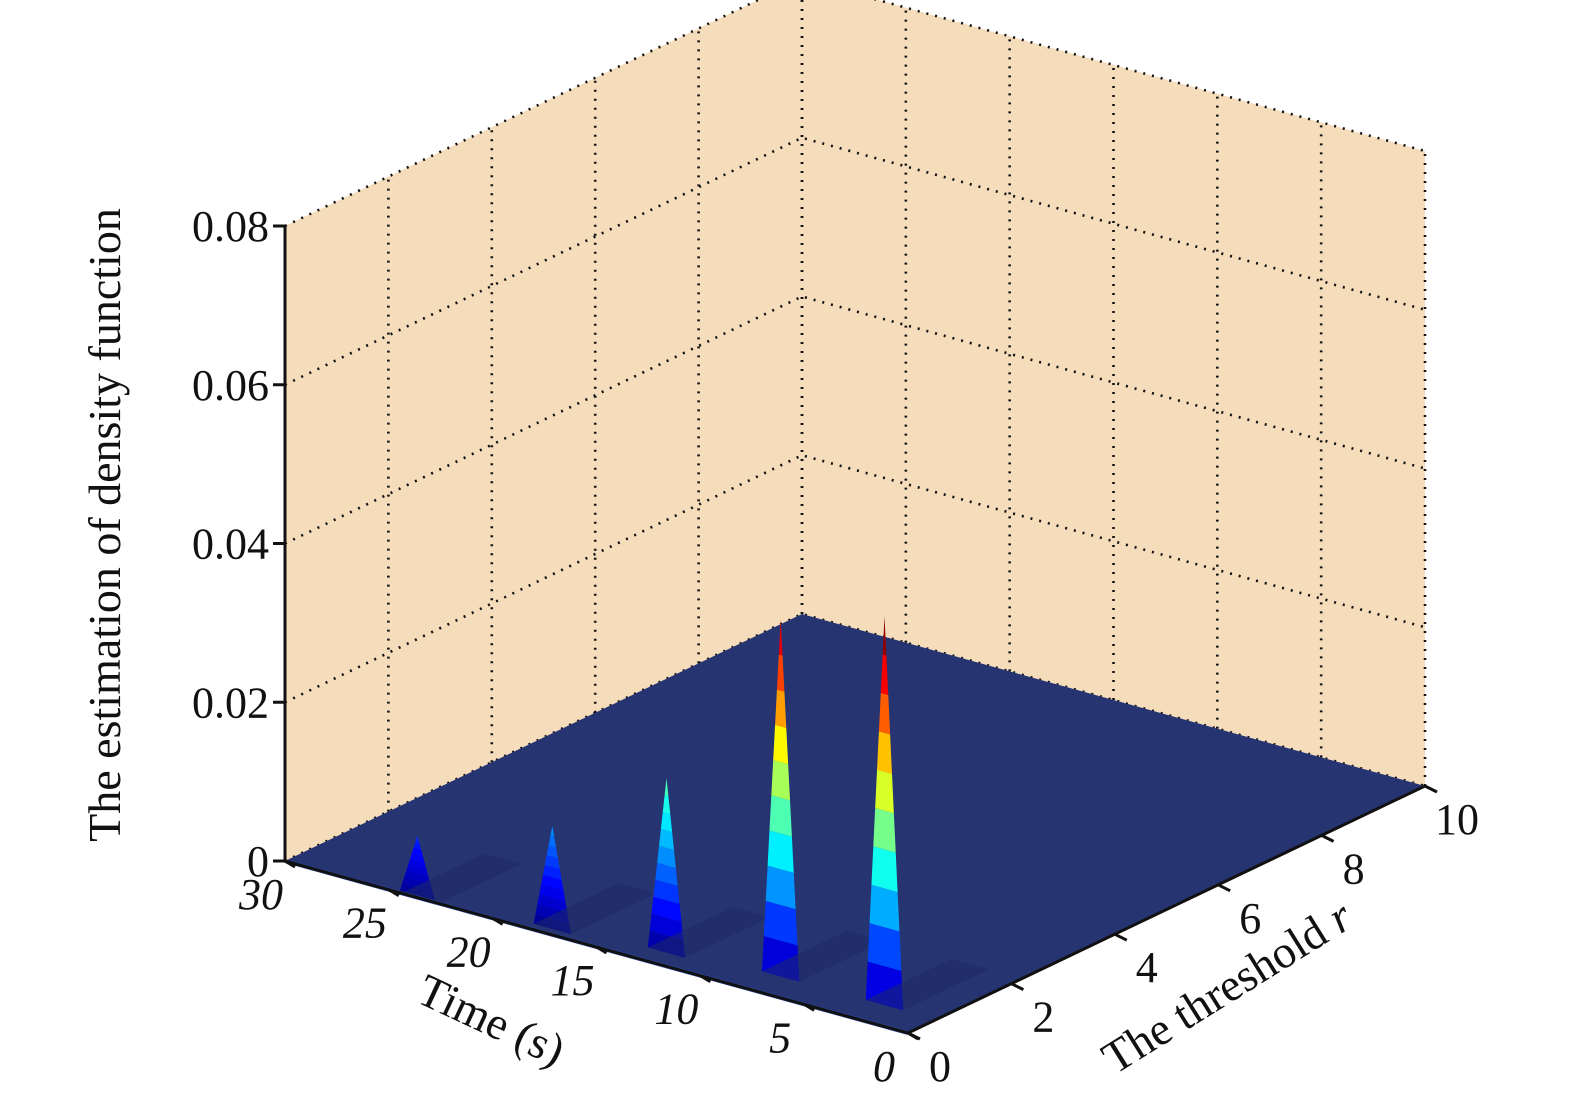  Describe the element at coordinates (230, 385) in the screenshot. I see `z-tick-label: 0.06` at that location.